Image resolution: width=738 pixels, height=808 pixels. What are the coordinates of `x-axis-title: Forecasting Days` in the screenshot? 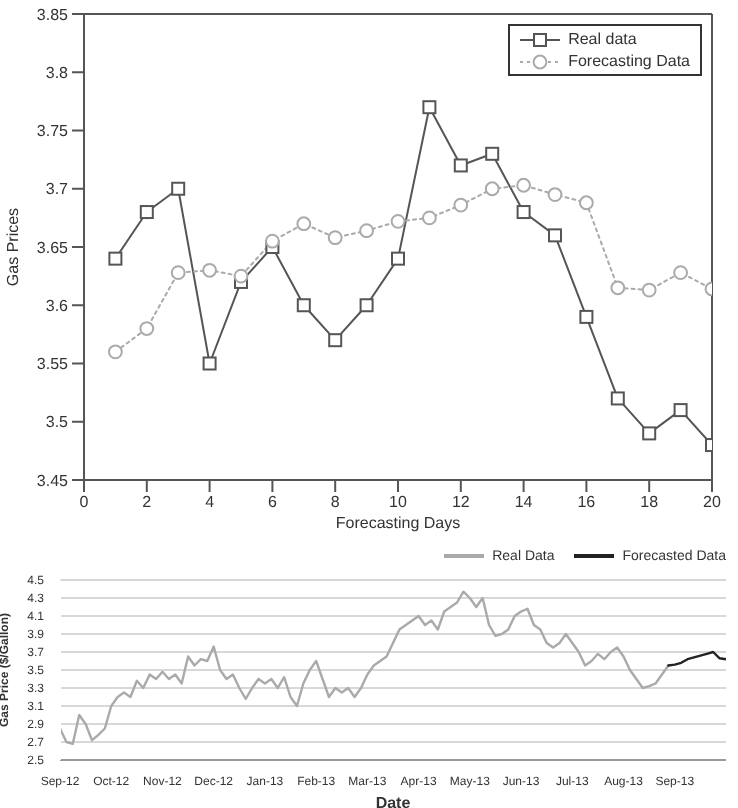 It's located at (398, 523).